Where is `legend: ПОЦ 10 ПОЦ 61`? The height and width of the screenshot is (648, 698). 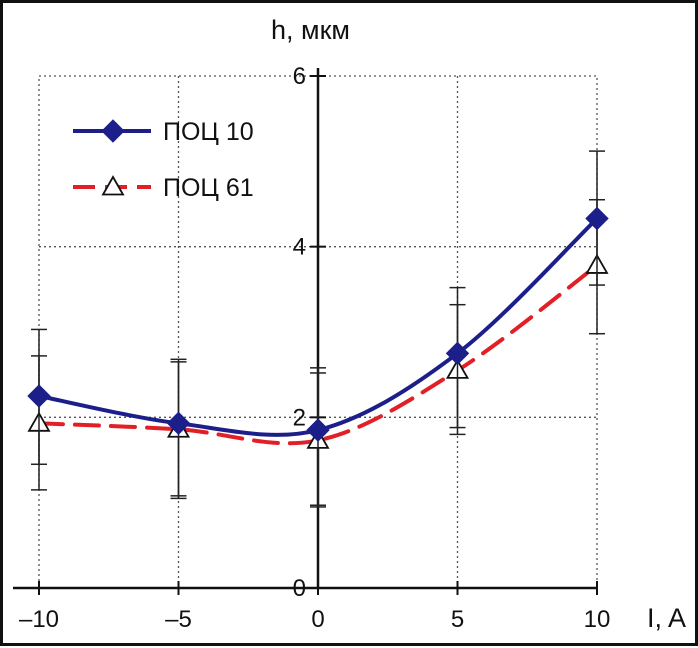 legend: ПОЦ 10 ПОЦ 61 is located at coordinates (163, 160).